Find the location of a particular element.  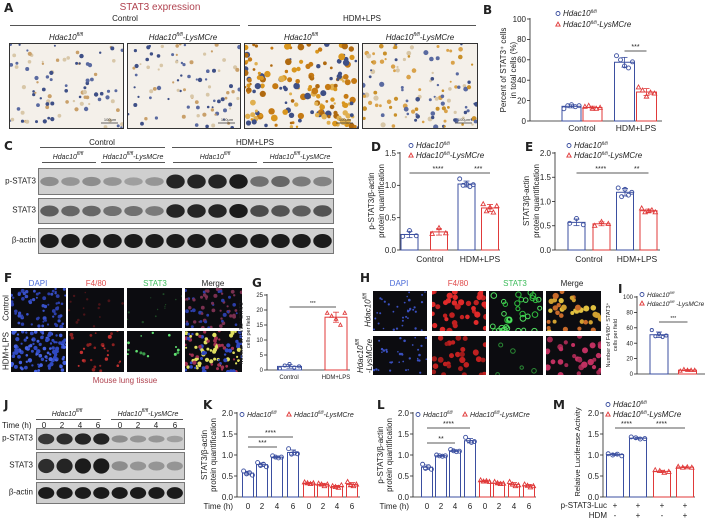

group-divider is located at coordinates (362, 25).